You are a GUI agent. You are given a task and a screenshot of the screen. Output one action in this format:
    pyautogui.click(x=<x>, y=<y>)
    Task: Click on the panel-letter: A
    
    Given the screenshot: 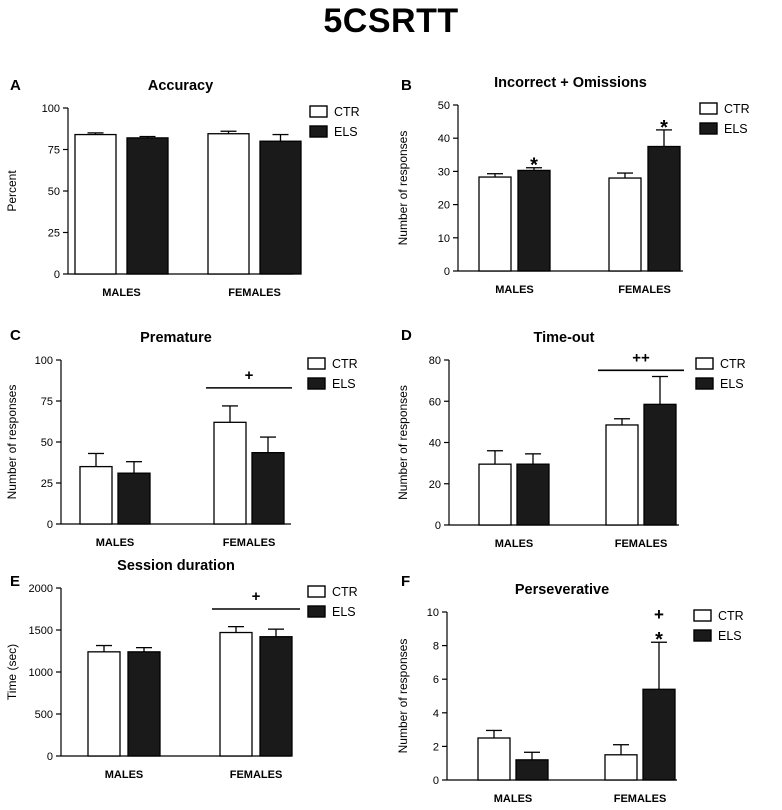 What is the action you would take?
    pyautogui.click(x=15, y=85)
    